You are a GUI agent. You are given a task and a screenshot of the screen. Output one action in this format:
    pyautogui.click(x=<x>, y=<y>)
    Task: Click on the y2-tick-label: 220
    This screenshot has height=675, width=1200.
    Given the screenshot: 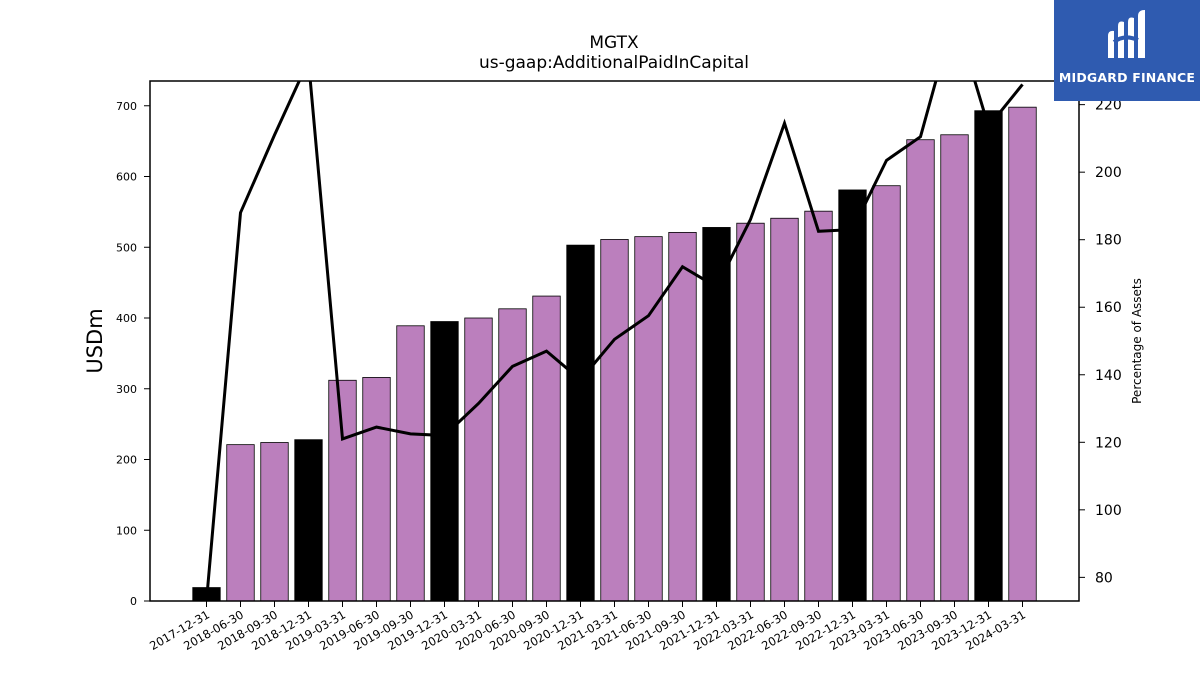 What is the action you would take?
    pyautogui.click(x=1108, y=106)
    